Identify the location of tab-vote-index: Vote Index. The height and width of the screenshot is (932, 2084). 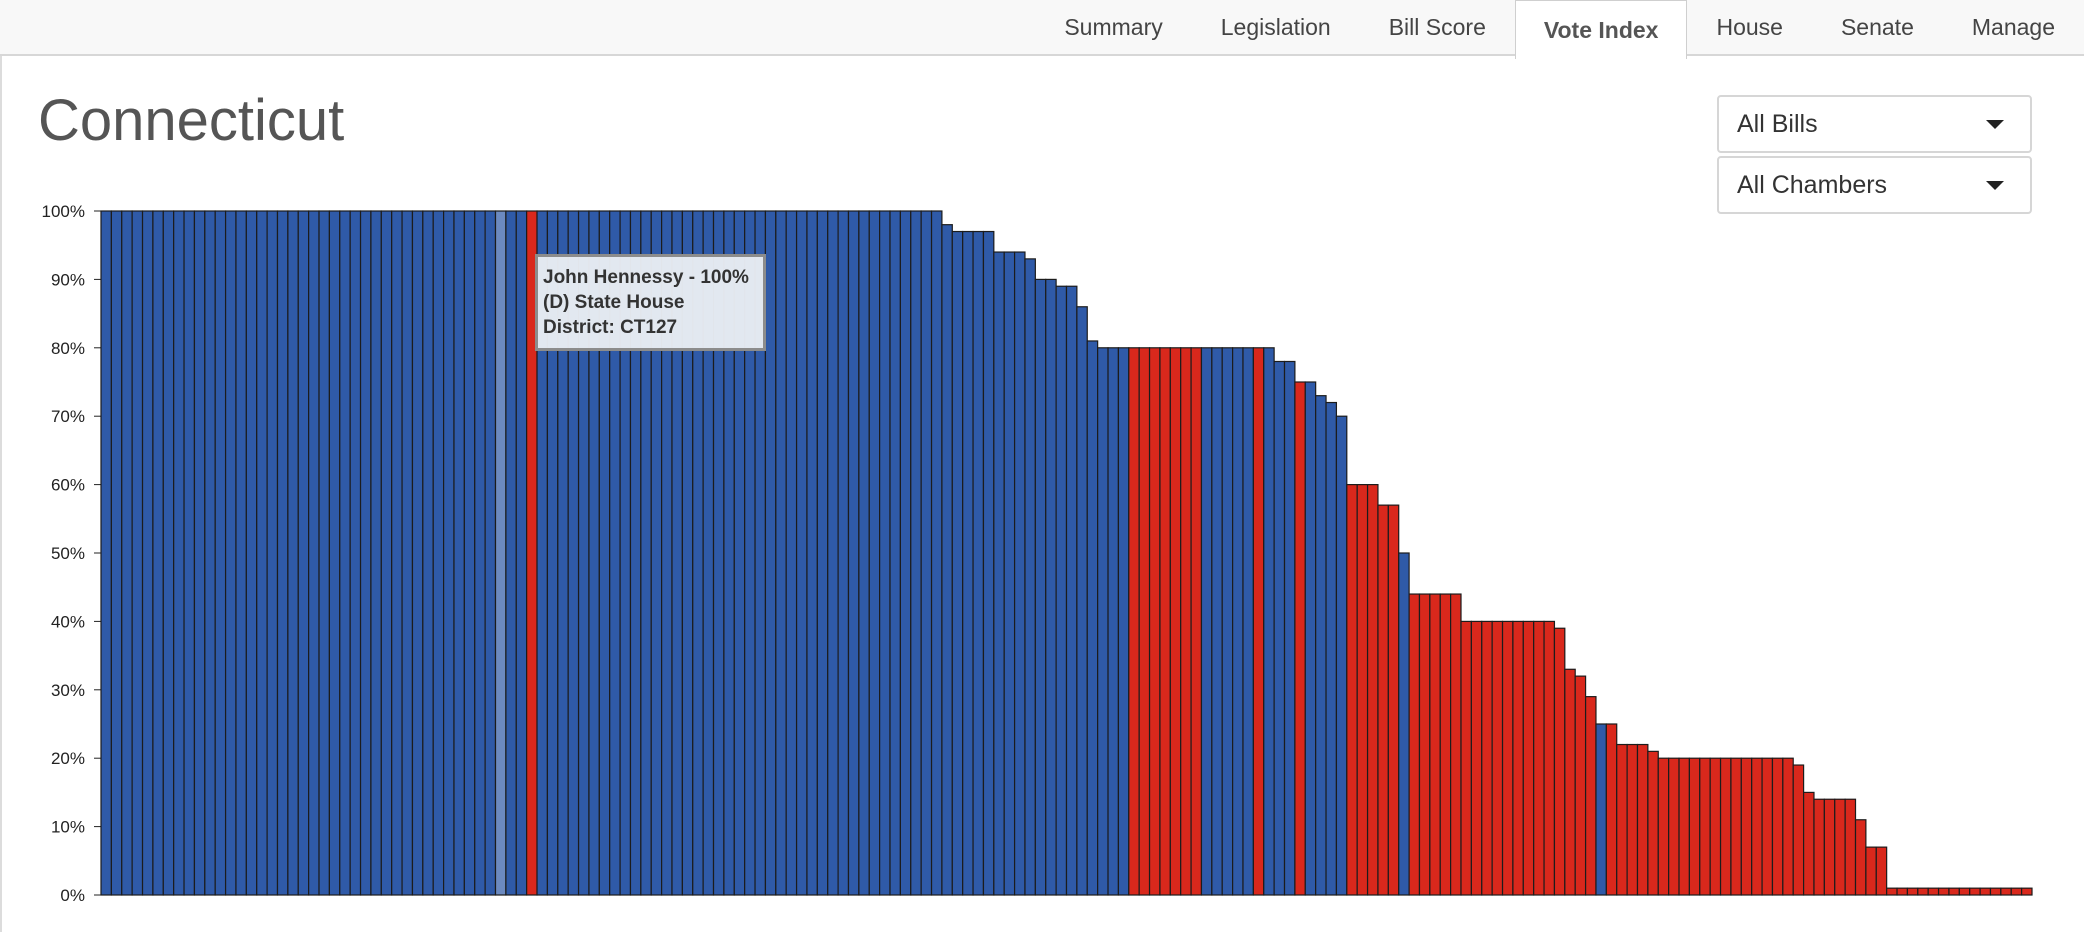
(1601, 29).